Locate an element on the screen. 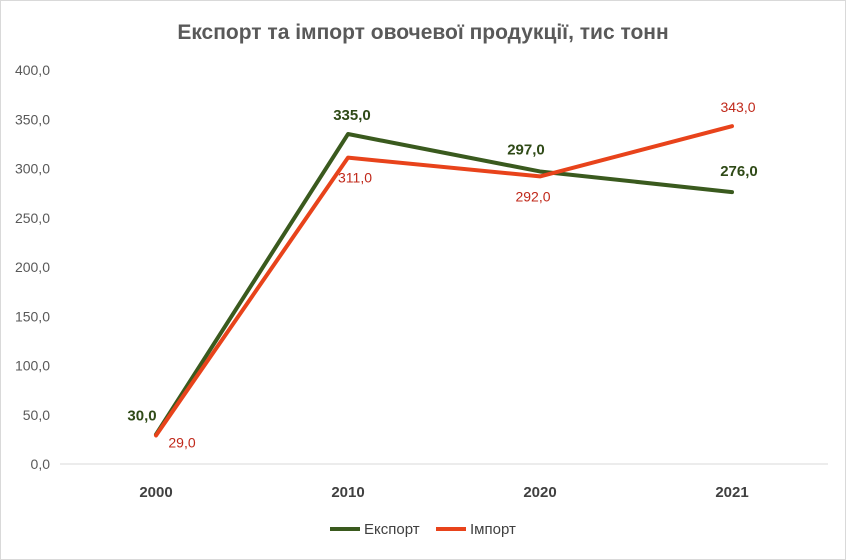 Image resolution: width=846 pixels, height=560 pixels. import-data-label: 343,0 is located at coordinates (737, 107).